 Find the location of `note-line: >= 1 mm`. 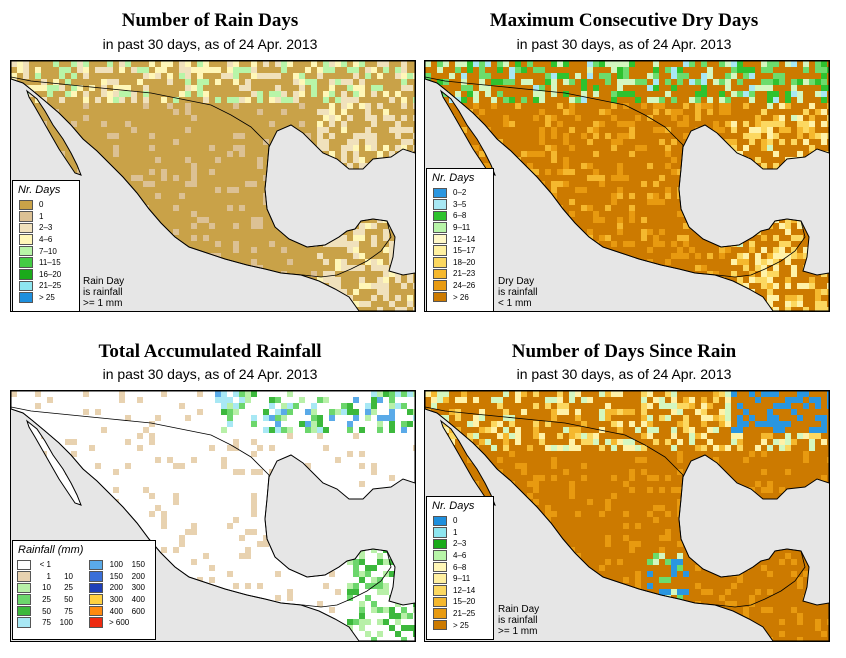

note-line: >= 1 mm is located at coordinates (518, 631).